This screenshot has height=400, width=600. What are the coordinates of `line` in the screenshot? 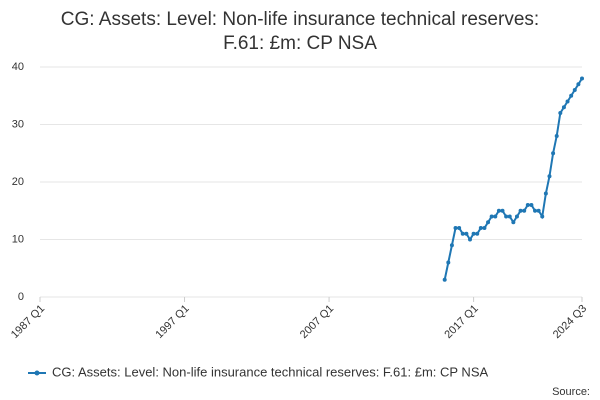 It's located at (513, 178).